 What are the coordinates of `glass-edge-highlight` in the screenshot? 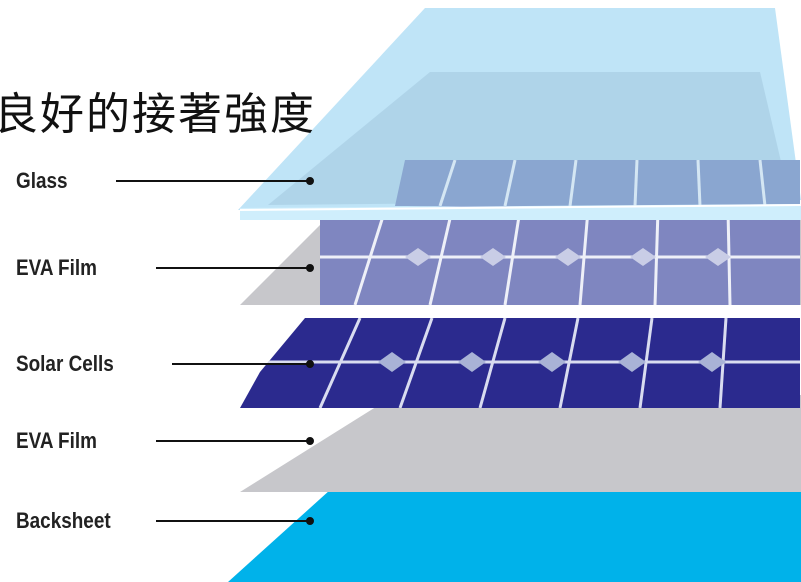 It's located at (520, 207).